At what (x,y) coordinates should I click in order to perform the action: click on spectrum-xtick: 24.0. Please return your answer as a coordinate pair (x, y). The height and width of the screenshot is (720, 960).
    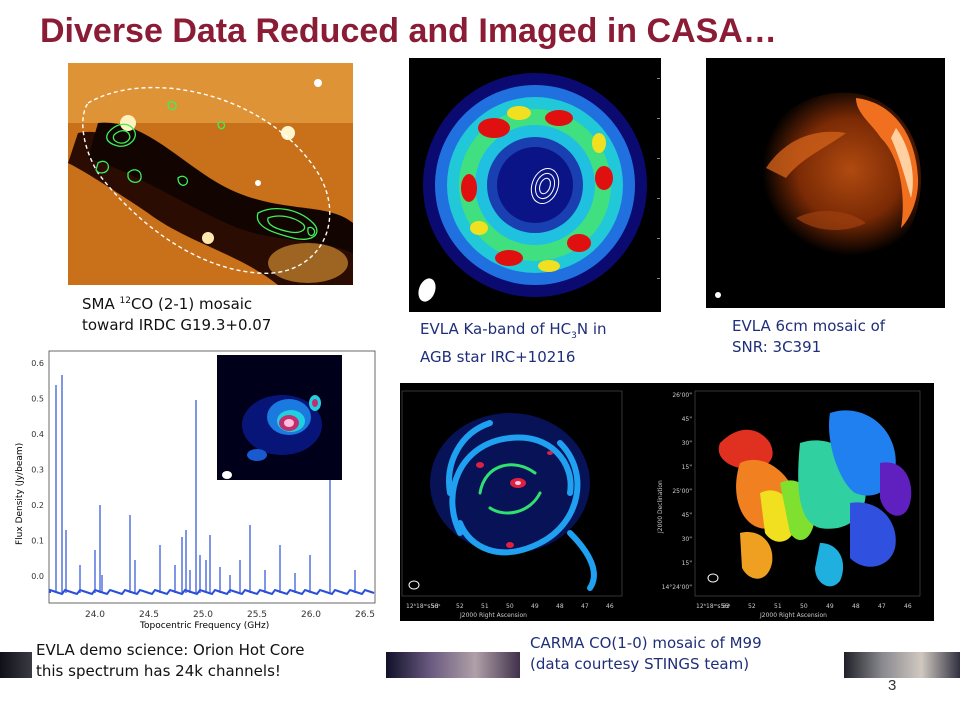
    Looking at the image, I should click on (95, 615).